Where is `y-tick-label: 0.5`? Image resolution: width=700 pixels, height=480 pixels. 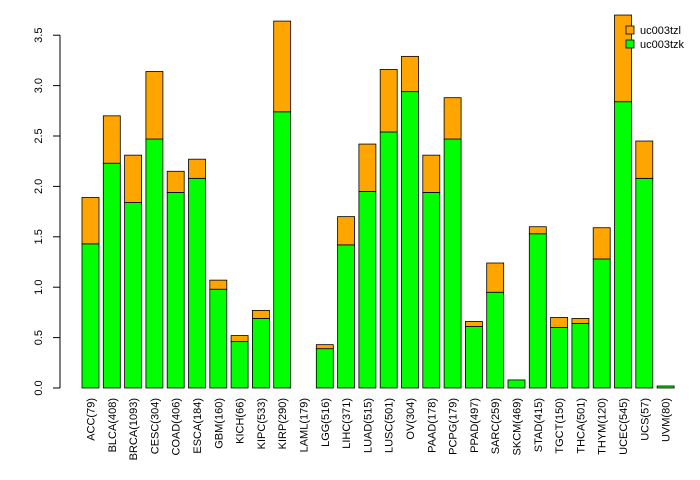
y-tick-label: 0.5 is located at coordinates (39, 337).